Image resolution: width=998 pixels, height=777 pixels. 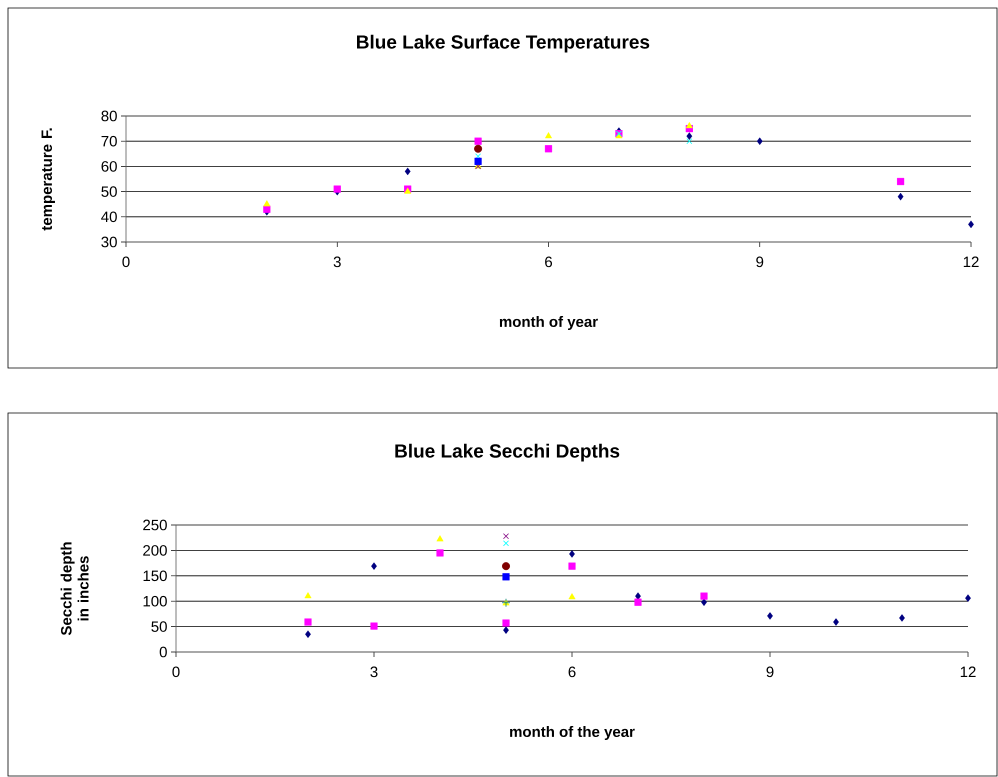 What do you see at coordinates (503, 43) in the screenshot?
I see `chart-title: Blue Lake Surface Temperatures` at bounding box center [503, 43].